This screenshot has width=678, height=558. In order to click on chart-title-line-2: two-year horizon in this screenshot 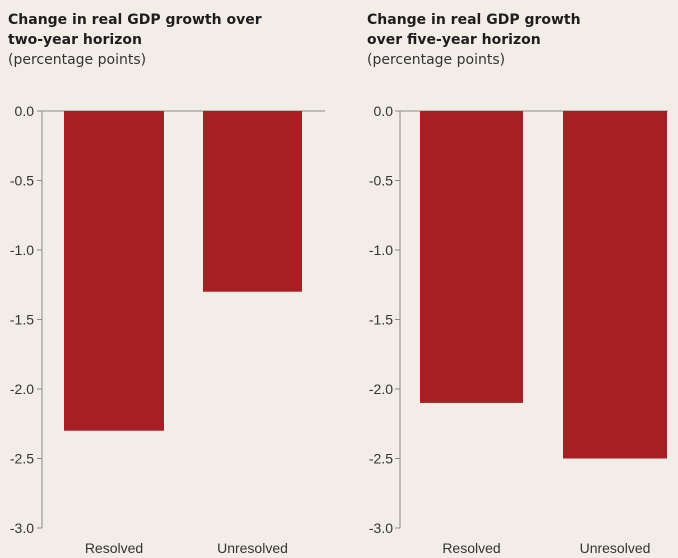, I will do `click(75, 40)`.